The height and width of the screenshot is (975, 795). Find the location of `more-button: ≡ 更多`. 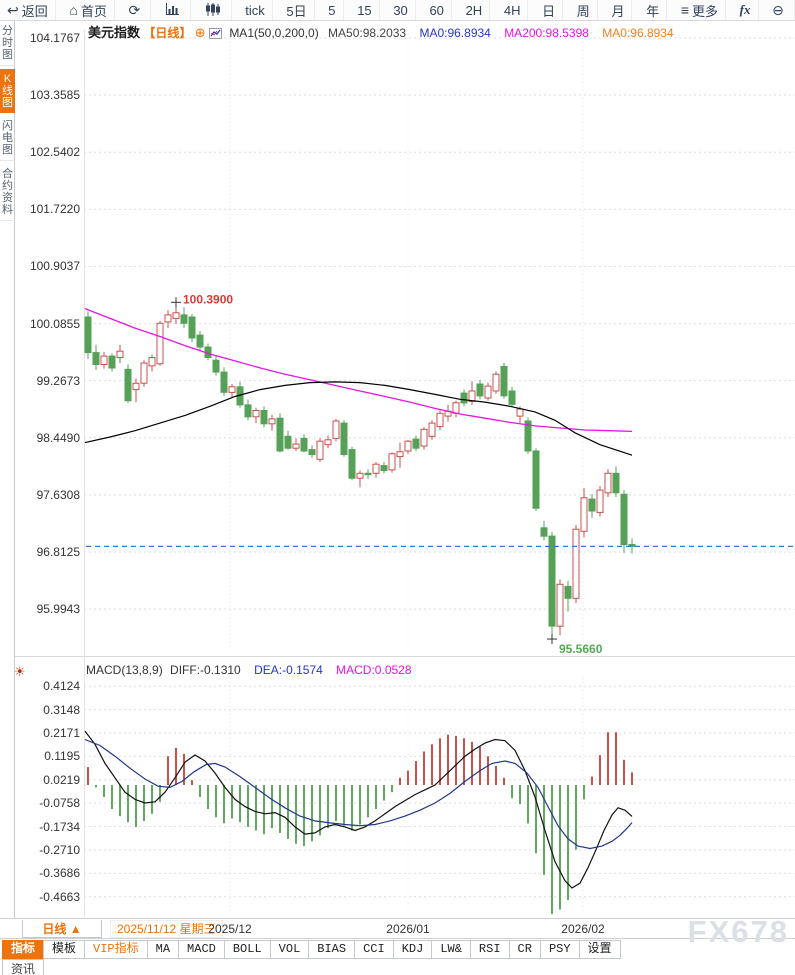

more-button: ≡ 更多 is located at coordinates (700, 10).